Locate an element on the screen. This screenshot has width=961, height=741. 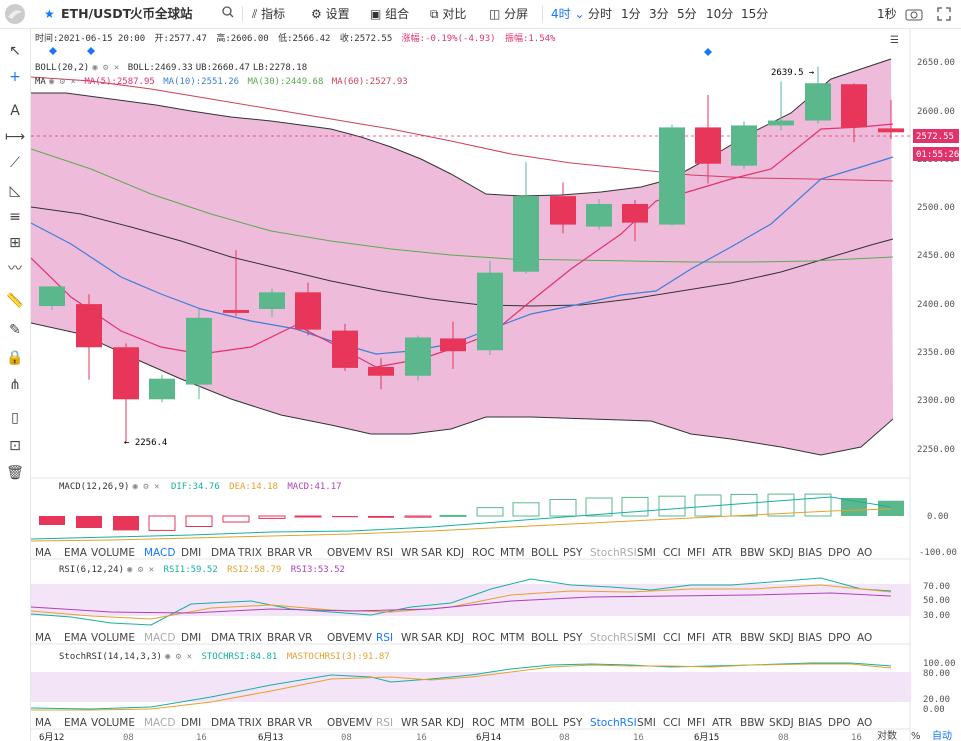
split-screen-button: ◫ 分屏 is located at coordinates (509, 14).